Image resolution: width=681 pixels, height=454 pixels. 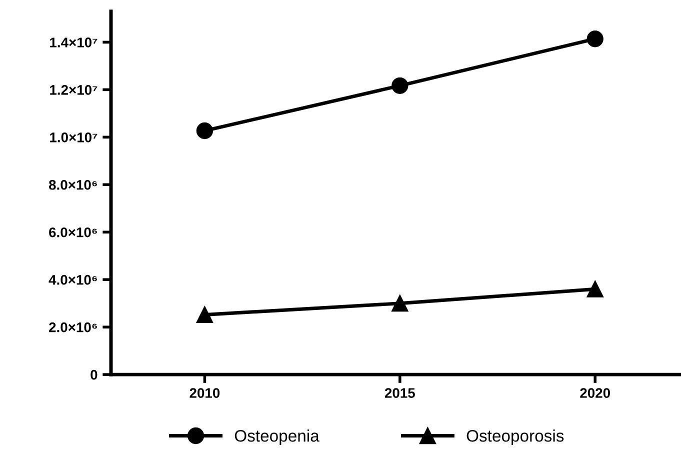 I want to click on y-tick-label: 1.0×10⁷, so click(x=74, y=137).